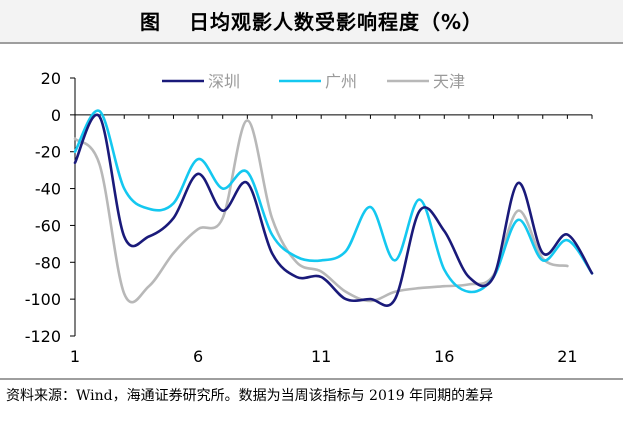 The width and height of the screenshot is (623, 434). What do you see at coordinates (313, 81) in the screenshot?
I see `legend: 深圳 广州 天津` at bounding box center [313, 81].